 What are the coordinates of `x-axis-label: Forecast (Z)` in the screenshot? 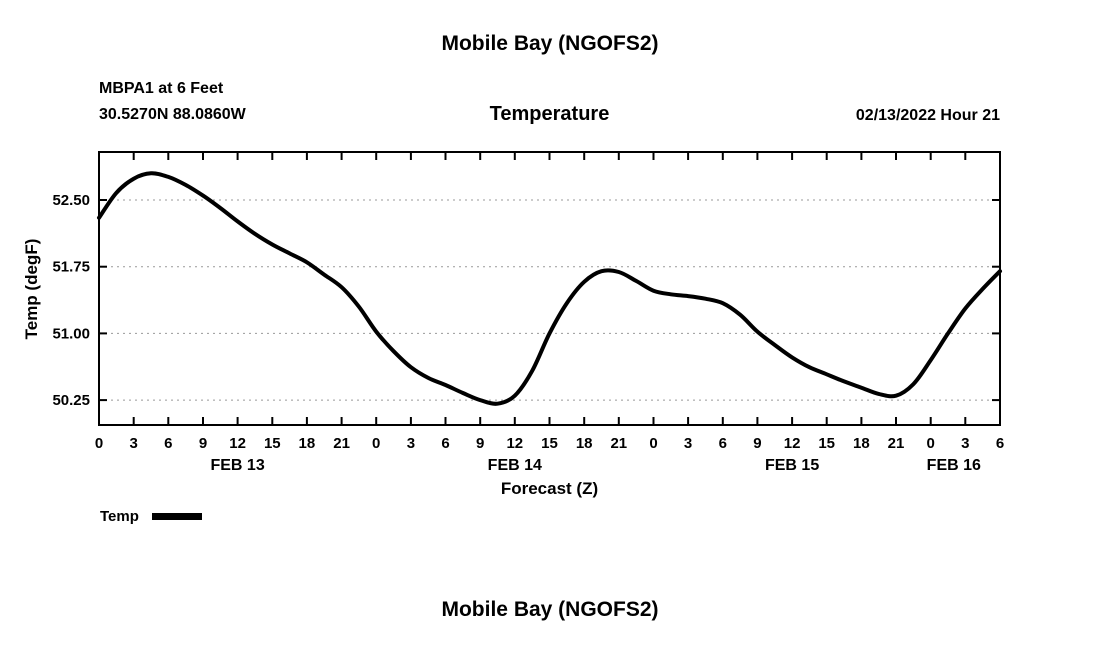 It's located at (549, 488).